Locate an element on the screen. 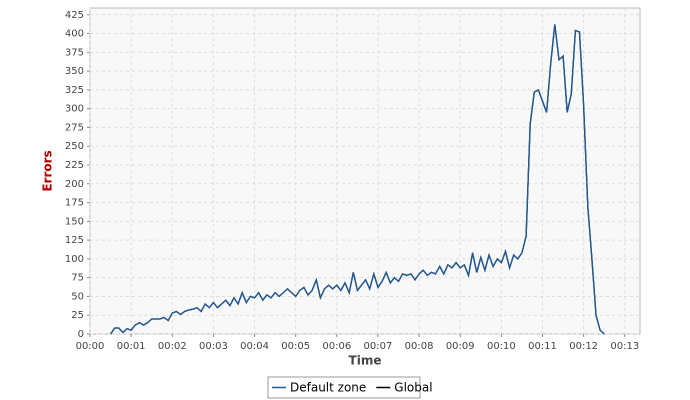 The image size is (690, 400). x-tick-label: 00:10 is located at coordinates (501, 346).